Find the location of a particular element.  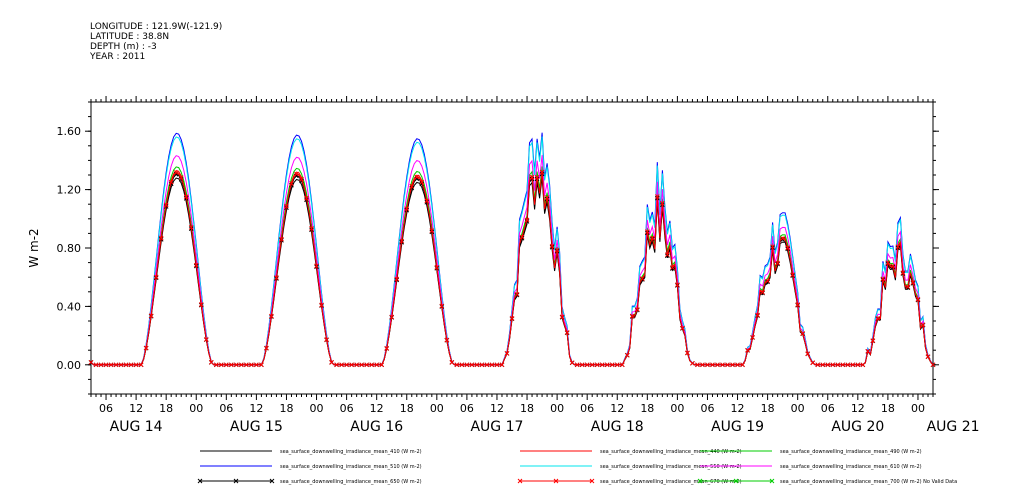

x-date-label: AUG 21 is located at coordinates (953, 427).